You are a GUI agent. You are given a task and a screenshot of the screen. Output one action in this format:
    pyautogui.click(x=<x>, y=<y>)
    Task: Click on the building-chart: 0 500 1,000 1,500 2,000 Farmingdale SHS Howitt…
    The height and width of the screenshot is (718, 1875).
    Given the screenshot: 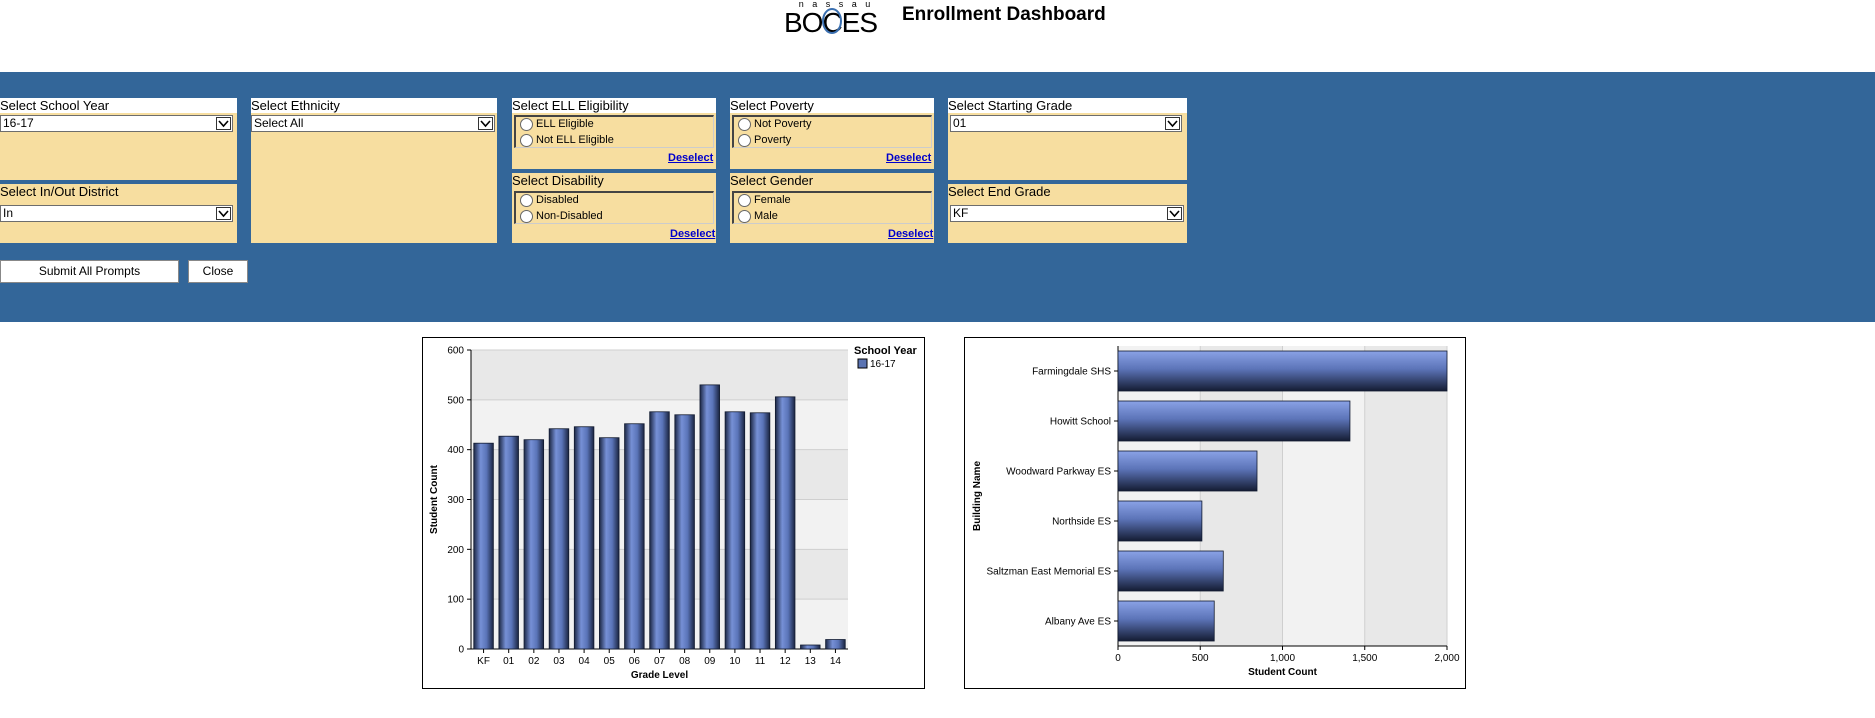 What is the action you would take?
    pyautogui.click(x=1215, y=513)
    